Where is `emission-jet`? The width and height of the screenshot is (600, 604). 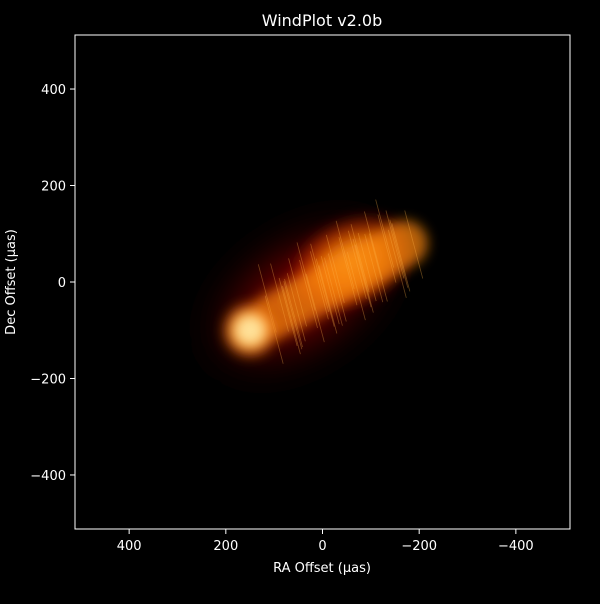 emission-jet is located at coordinates (339, 279).